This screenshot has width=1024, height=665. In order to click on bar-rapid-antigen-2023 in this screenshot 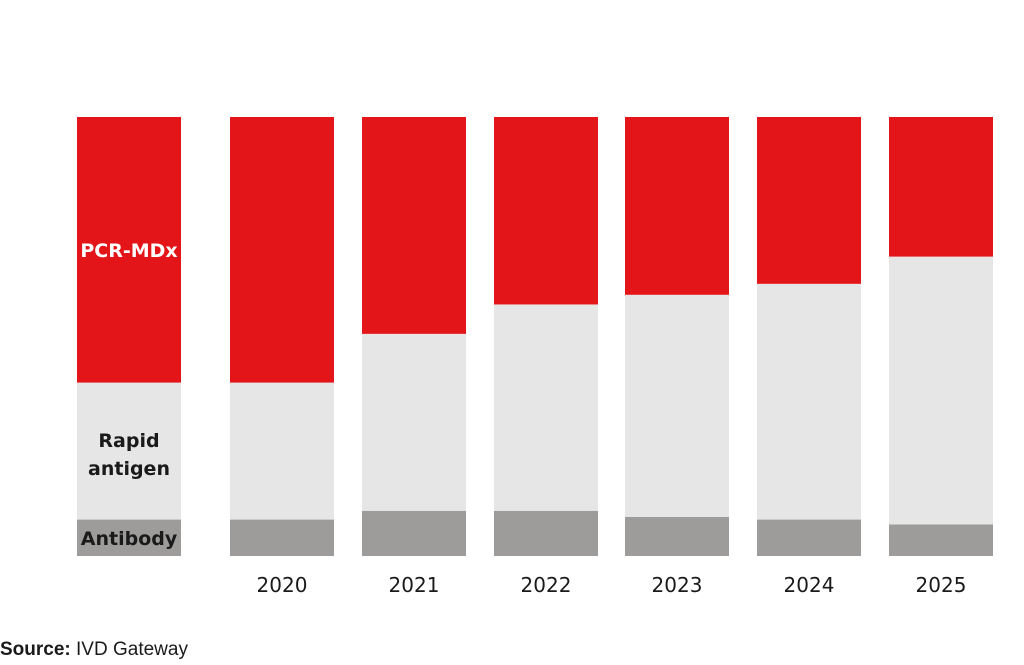, I will do `click(677, 405)`.